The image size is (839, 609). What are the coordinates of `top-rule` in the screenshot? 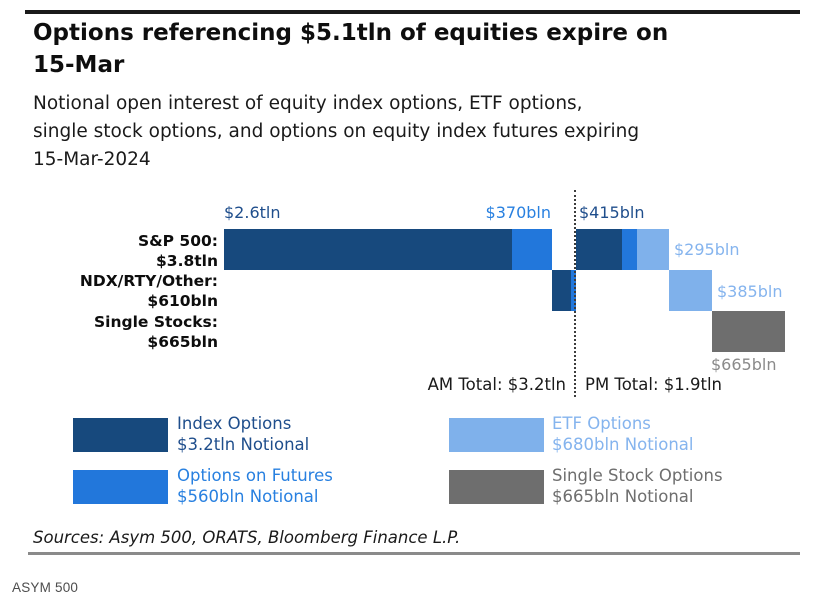 It's located at (412, 12).